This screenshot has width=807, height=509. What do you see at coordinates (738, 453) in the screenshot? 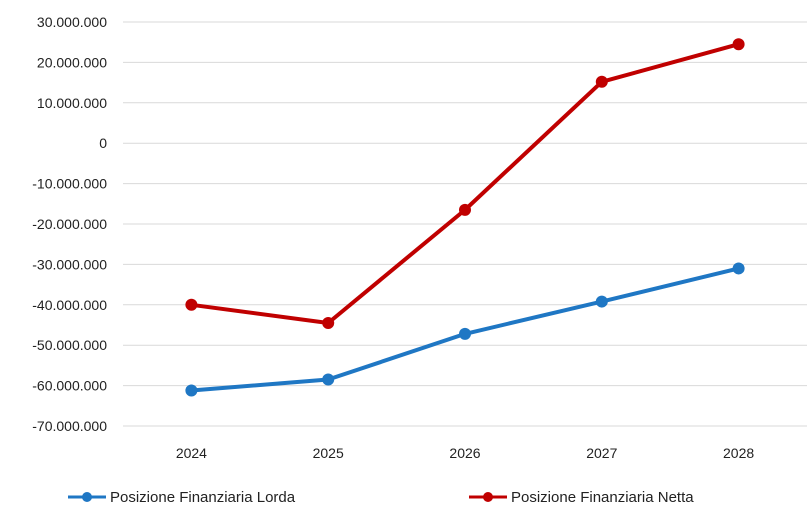
I see `x-tick-label: 2028` at bounding box center [738, 453].